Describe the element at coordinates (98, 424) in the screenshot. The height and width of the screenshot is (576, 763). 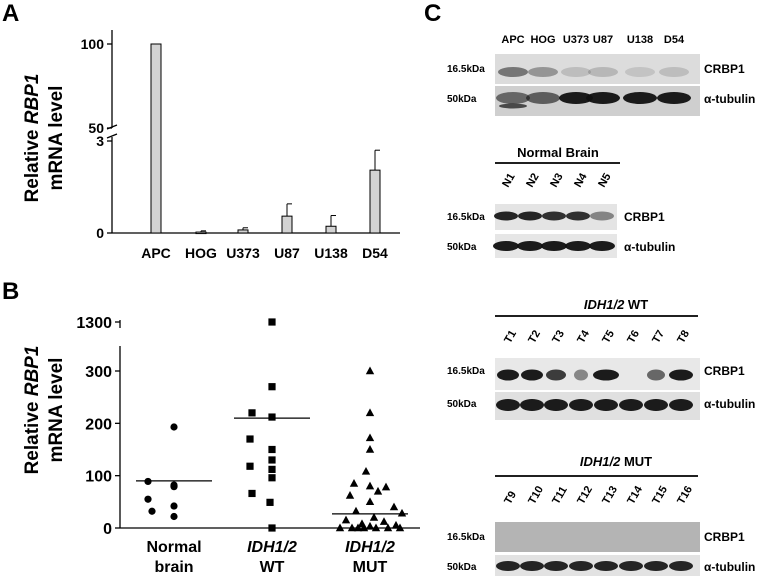
I see `y-tick-label: 200` at that location.